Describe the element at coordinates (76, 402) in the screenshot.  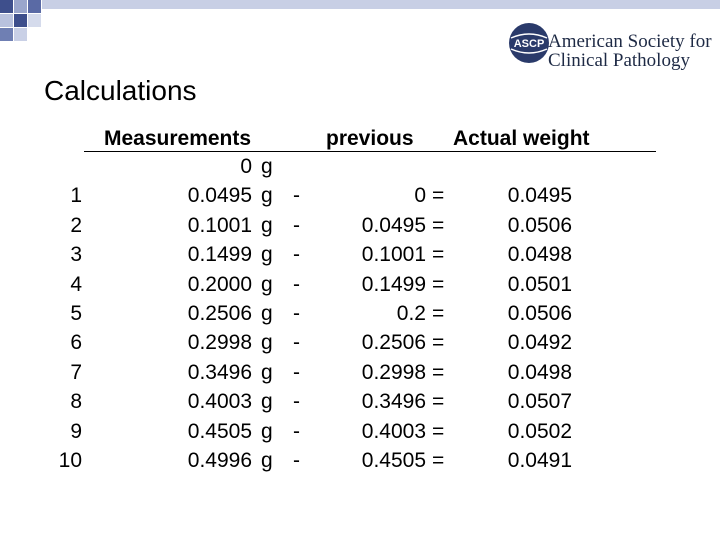
I see `row-number: 8` at that location.